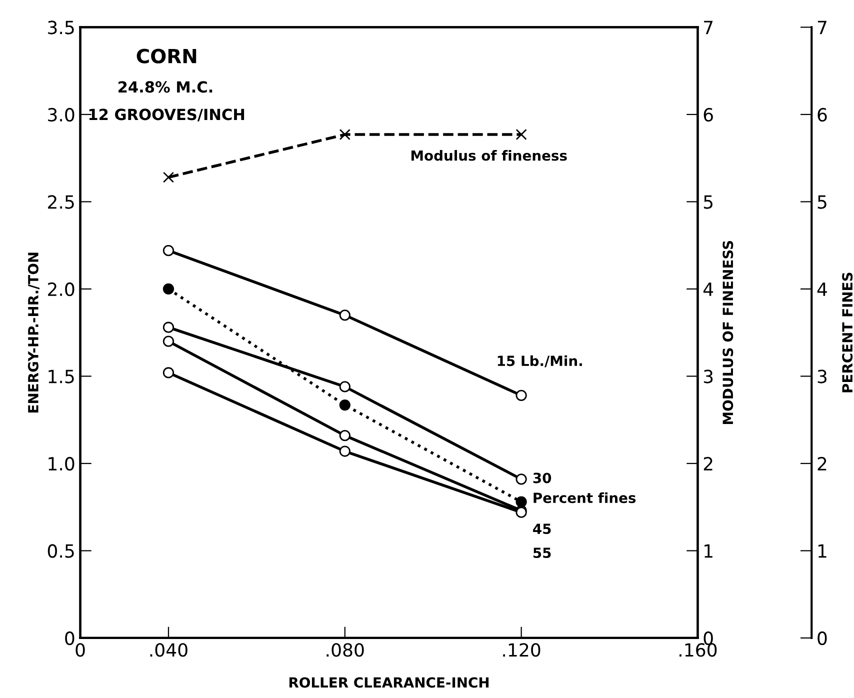  I want to click on y-tick-label: 2.0, so click(61, 289).